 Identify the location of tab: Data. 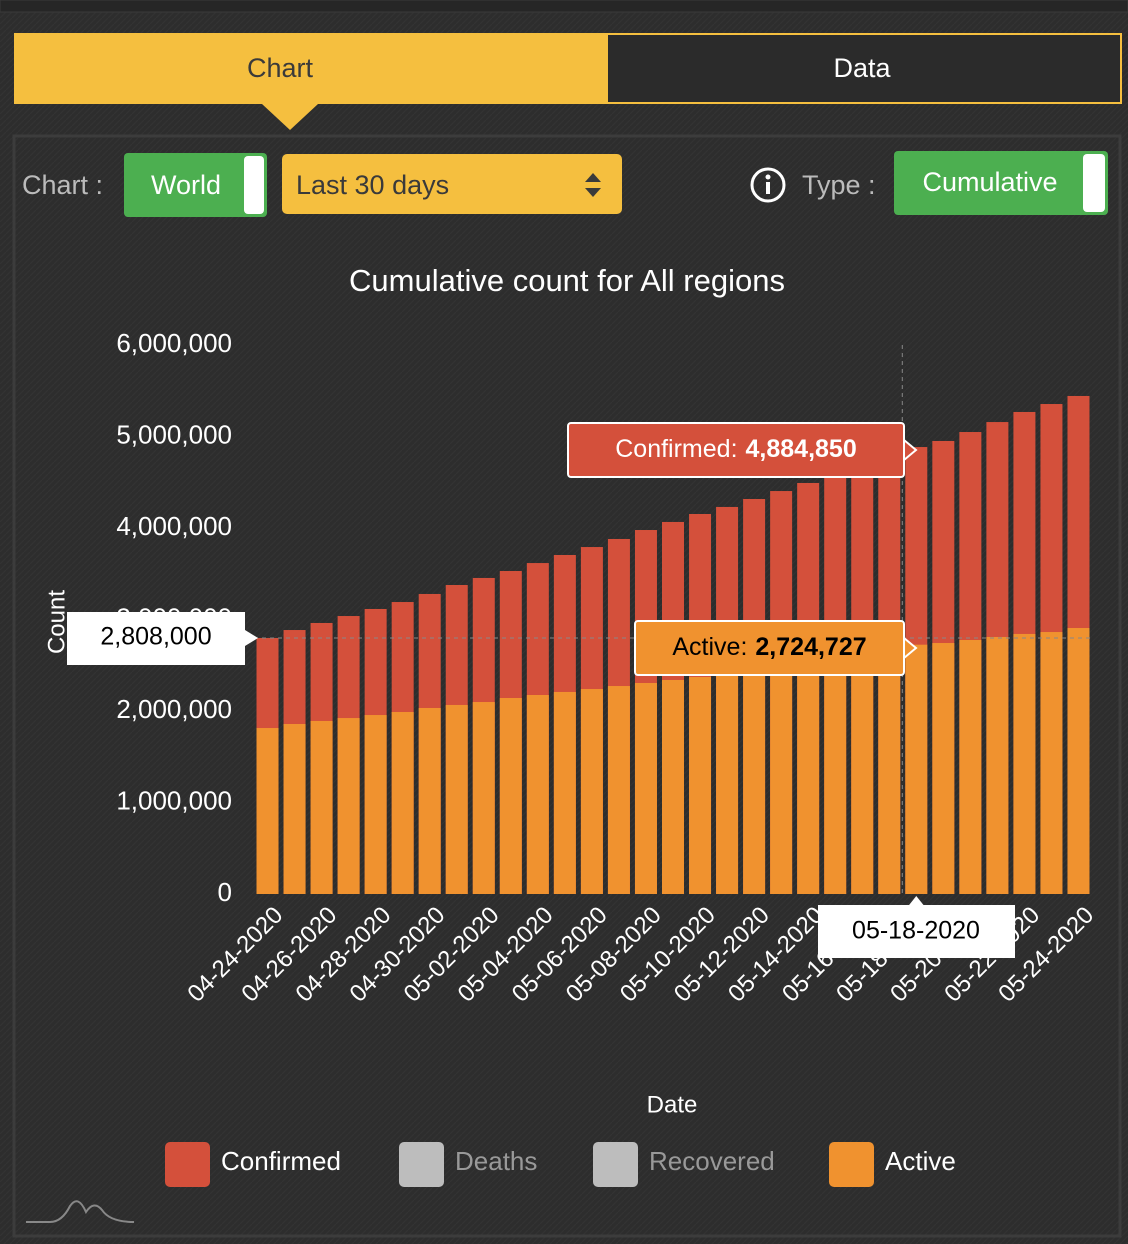
(864, 68).